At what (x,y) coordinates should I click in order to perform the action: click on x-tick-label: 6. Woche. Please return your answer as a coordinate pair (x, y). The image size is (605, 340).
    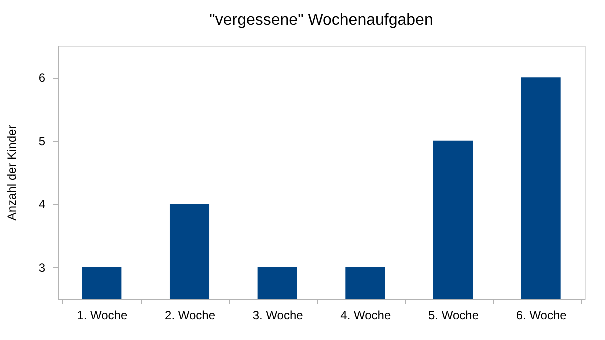
    Looking at the image, I should click on (542, 315).